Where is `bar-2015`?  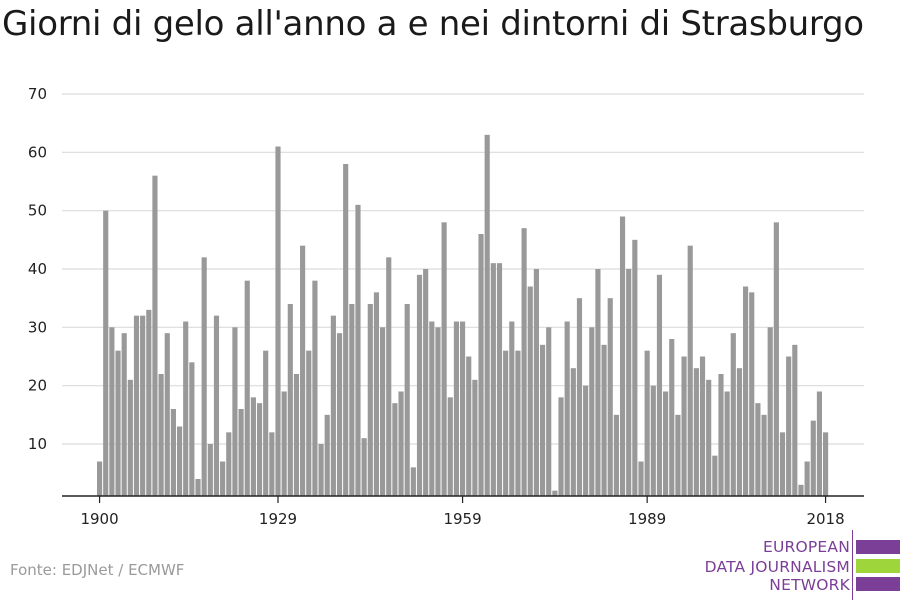 bar-2015 is located at coordinates (807, 478).